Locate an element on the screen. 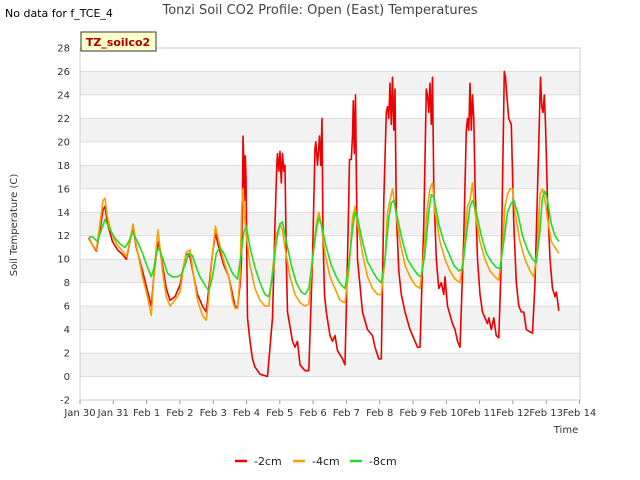 The height and width of the screenshot is (480, 640). x-tick-label: Jan 31 is located at coordinates (113, 413).